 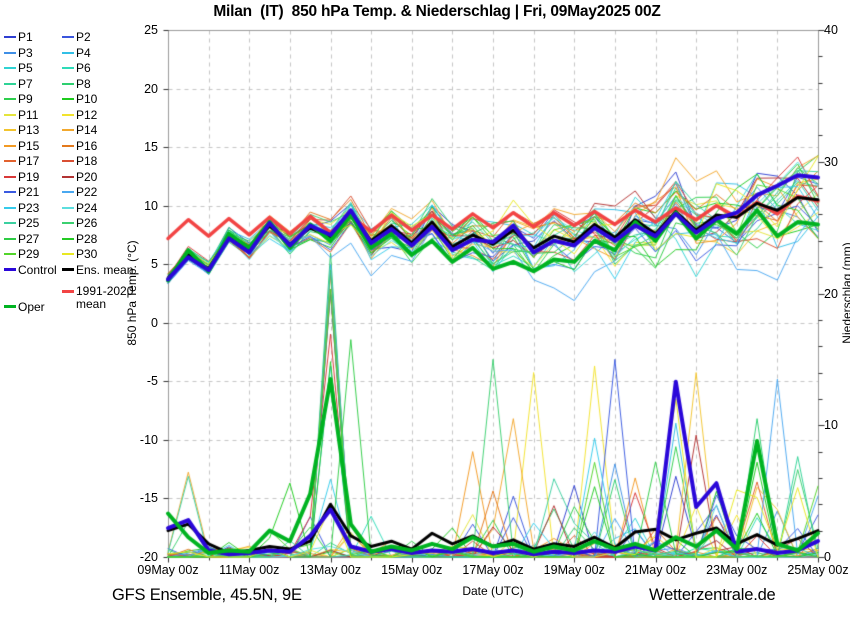 What do you see at coordinates (818, 570) in the screenshot?
I see `x-tick-label: 25May 00z` at bounding box center [818, 570].